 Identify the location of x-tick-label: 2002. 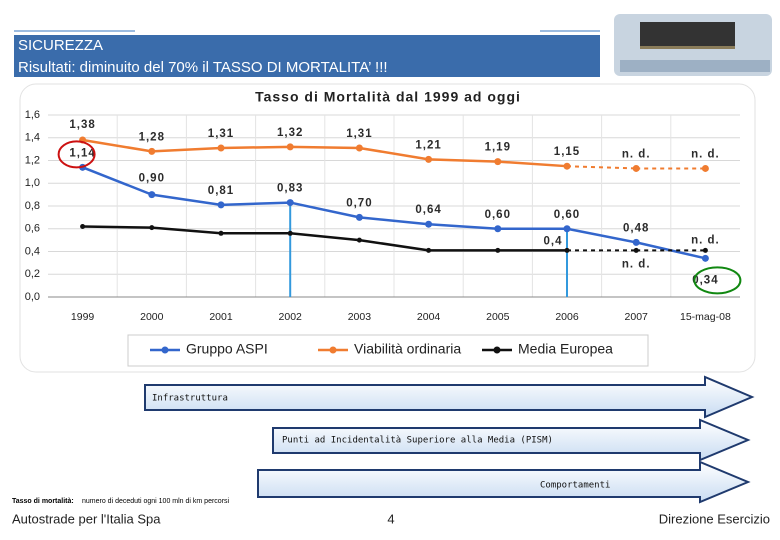
(291, 317).